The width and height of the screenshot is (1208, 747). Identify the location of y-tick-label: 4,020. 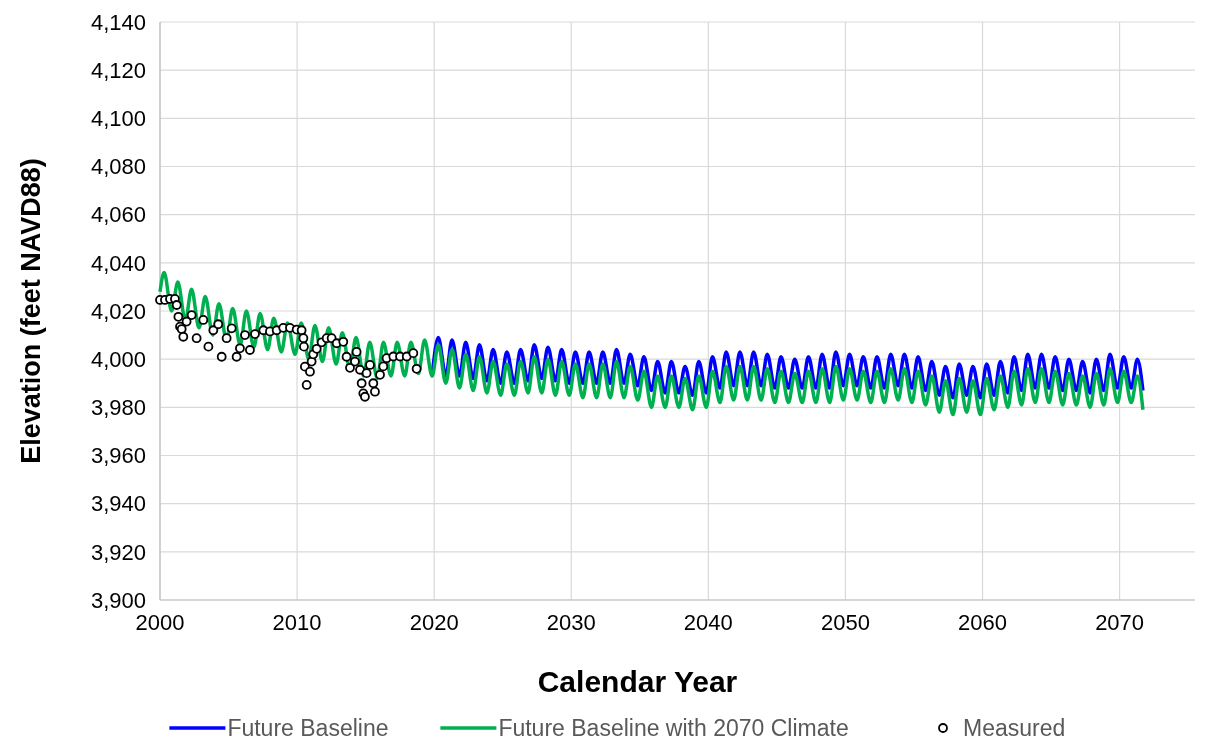
(118, 311).